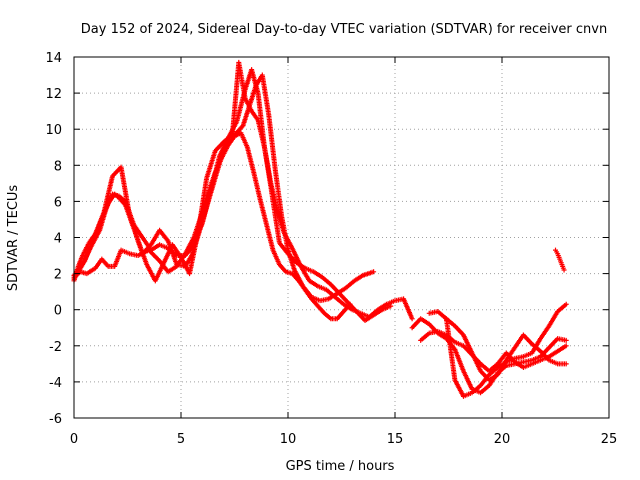 The width and height of the screenshot is (640, 480). What do you see at coordinates (609, 439) in the screenshot?
I see `x-tick-label: 25` at bounding box center [609, 439].